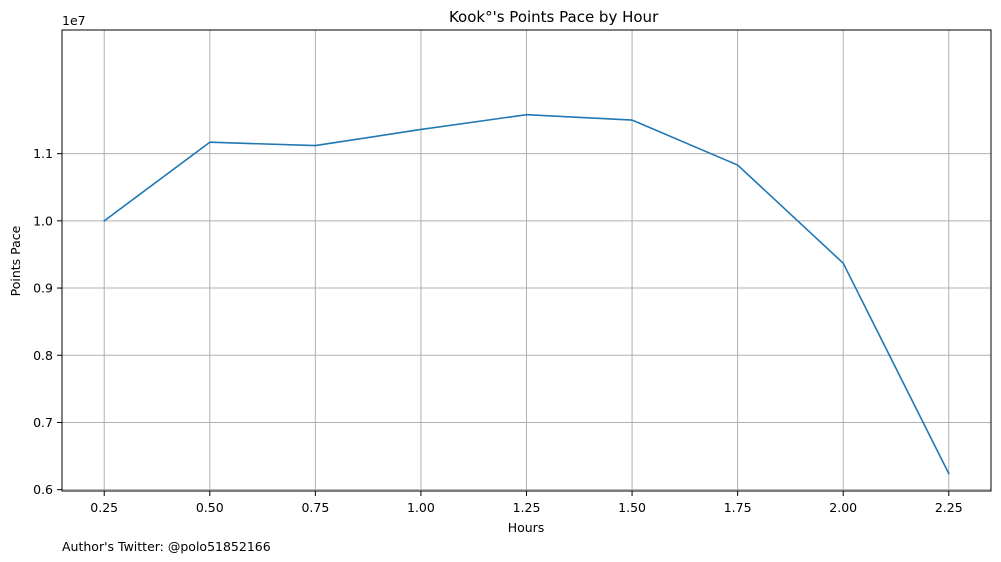 This screenshot has width=1001, height=562. I want to click on y-tick-label: 1.0, so click(43, 220).